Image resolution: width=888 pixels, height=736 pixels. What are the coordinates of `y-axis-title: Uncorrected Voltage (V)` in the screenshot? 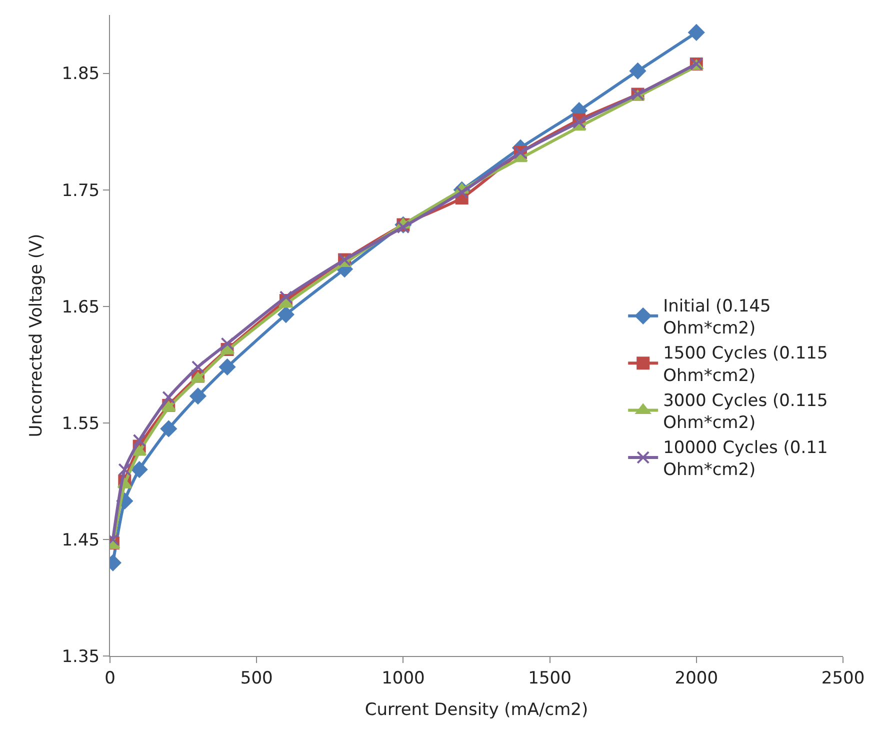 It's located at (36, 336).